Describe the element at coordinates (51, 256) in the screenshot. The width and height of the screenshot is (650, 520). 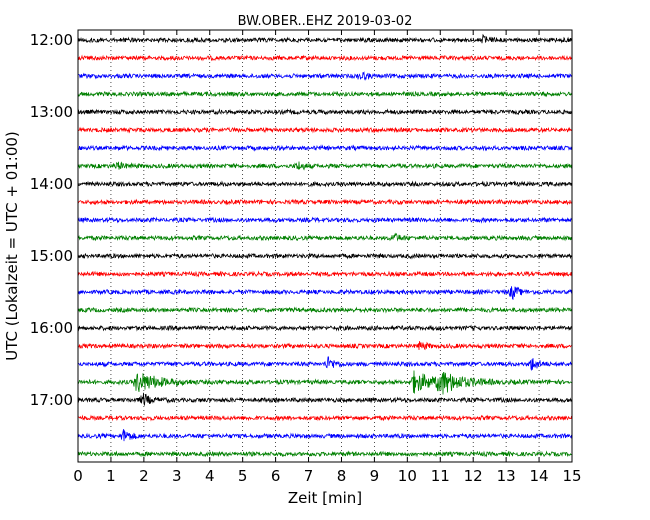
I see `y-tick-label: 15:00` at that location.